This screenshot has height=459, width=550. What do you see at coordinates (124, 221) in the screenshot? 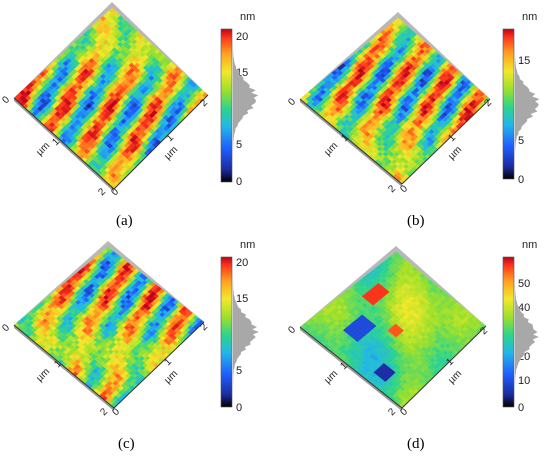
I see `panel-caption-a: (a)` at bounding box center [124, 221].